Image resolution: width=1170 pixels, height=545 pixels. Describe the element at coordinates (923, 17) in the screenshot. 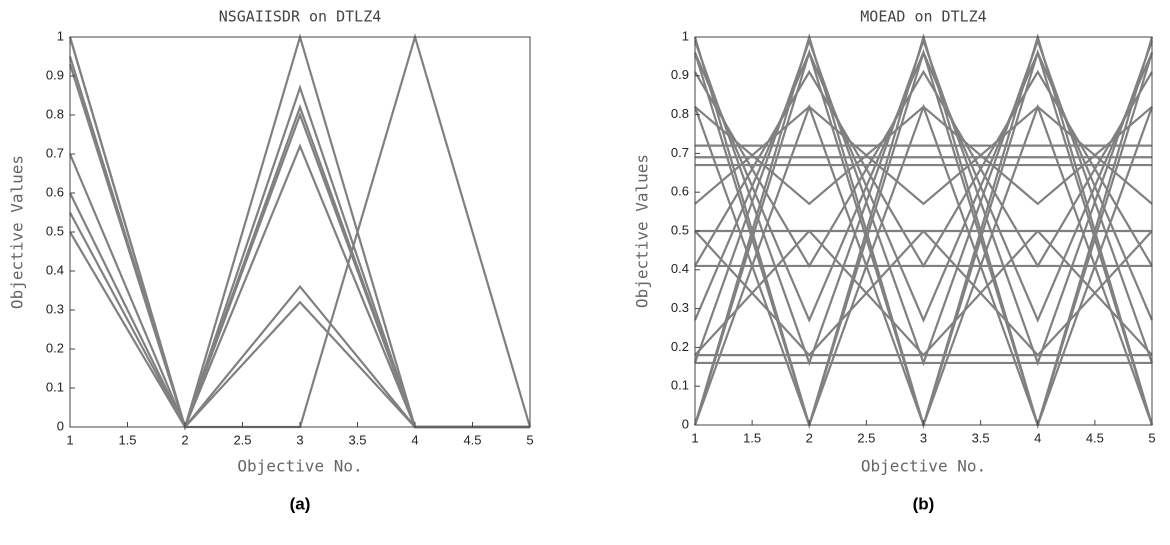

I see `chart-title: MOEAD on DTLZ4` at that location.